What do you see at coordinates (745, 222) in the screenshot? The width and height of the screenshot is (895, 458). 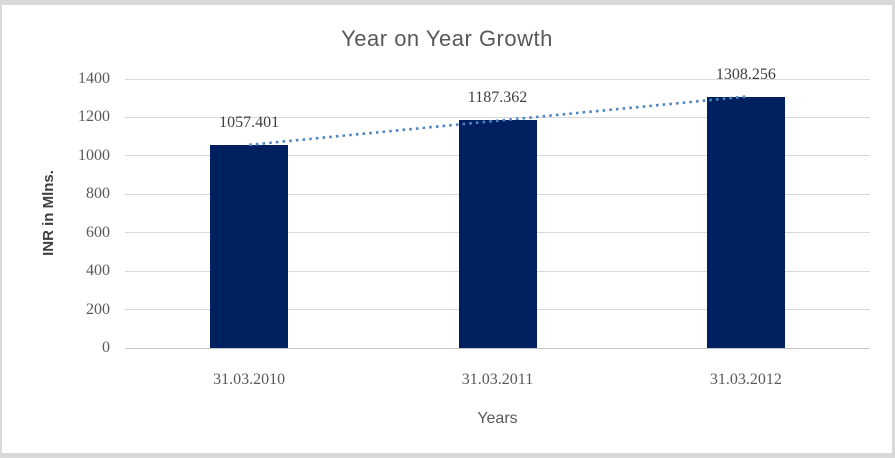 I see `bar-31.03.2012` at bounding box center [745, 222].